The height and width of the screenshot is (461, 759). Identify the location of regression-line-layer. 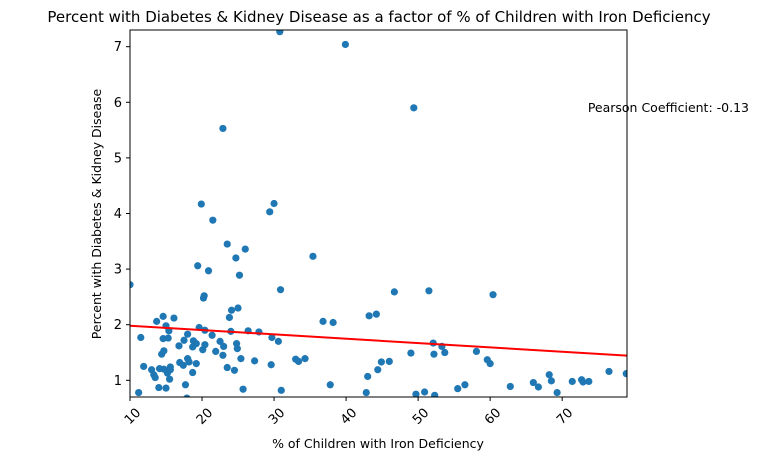
(378, 340).